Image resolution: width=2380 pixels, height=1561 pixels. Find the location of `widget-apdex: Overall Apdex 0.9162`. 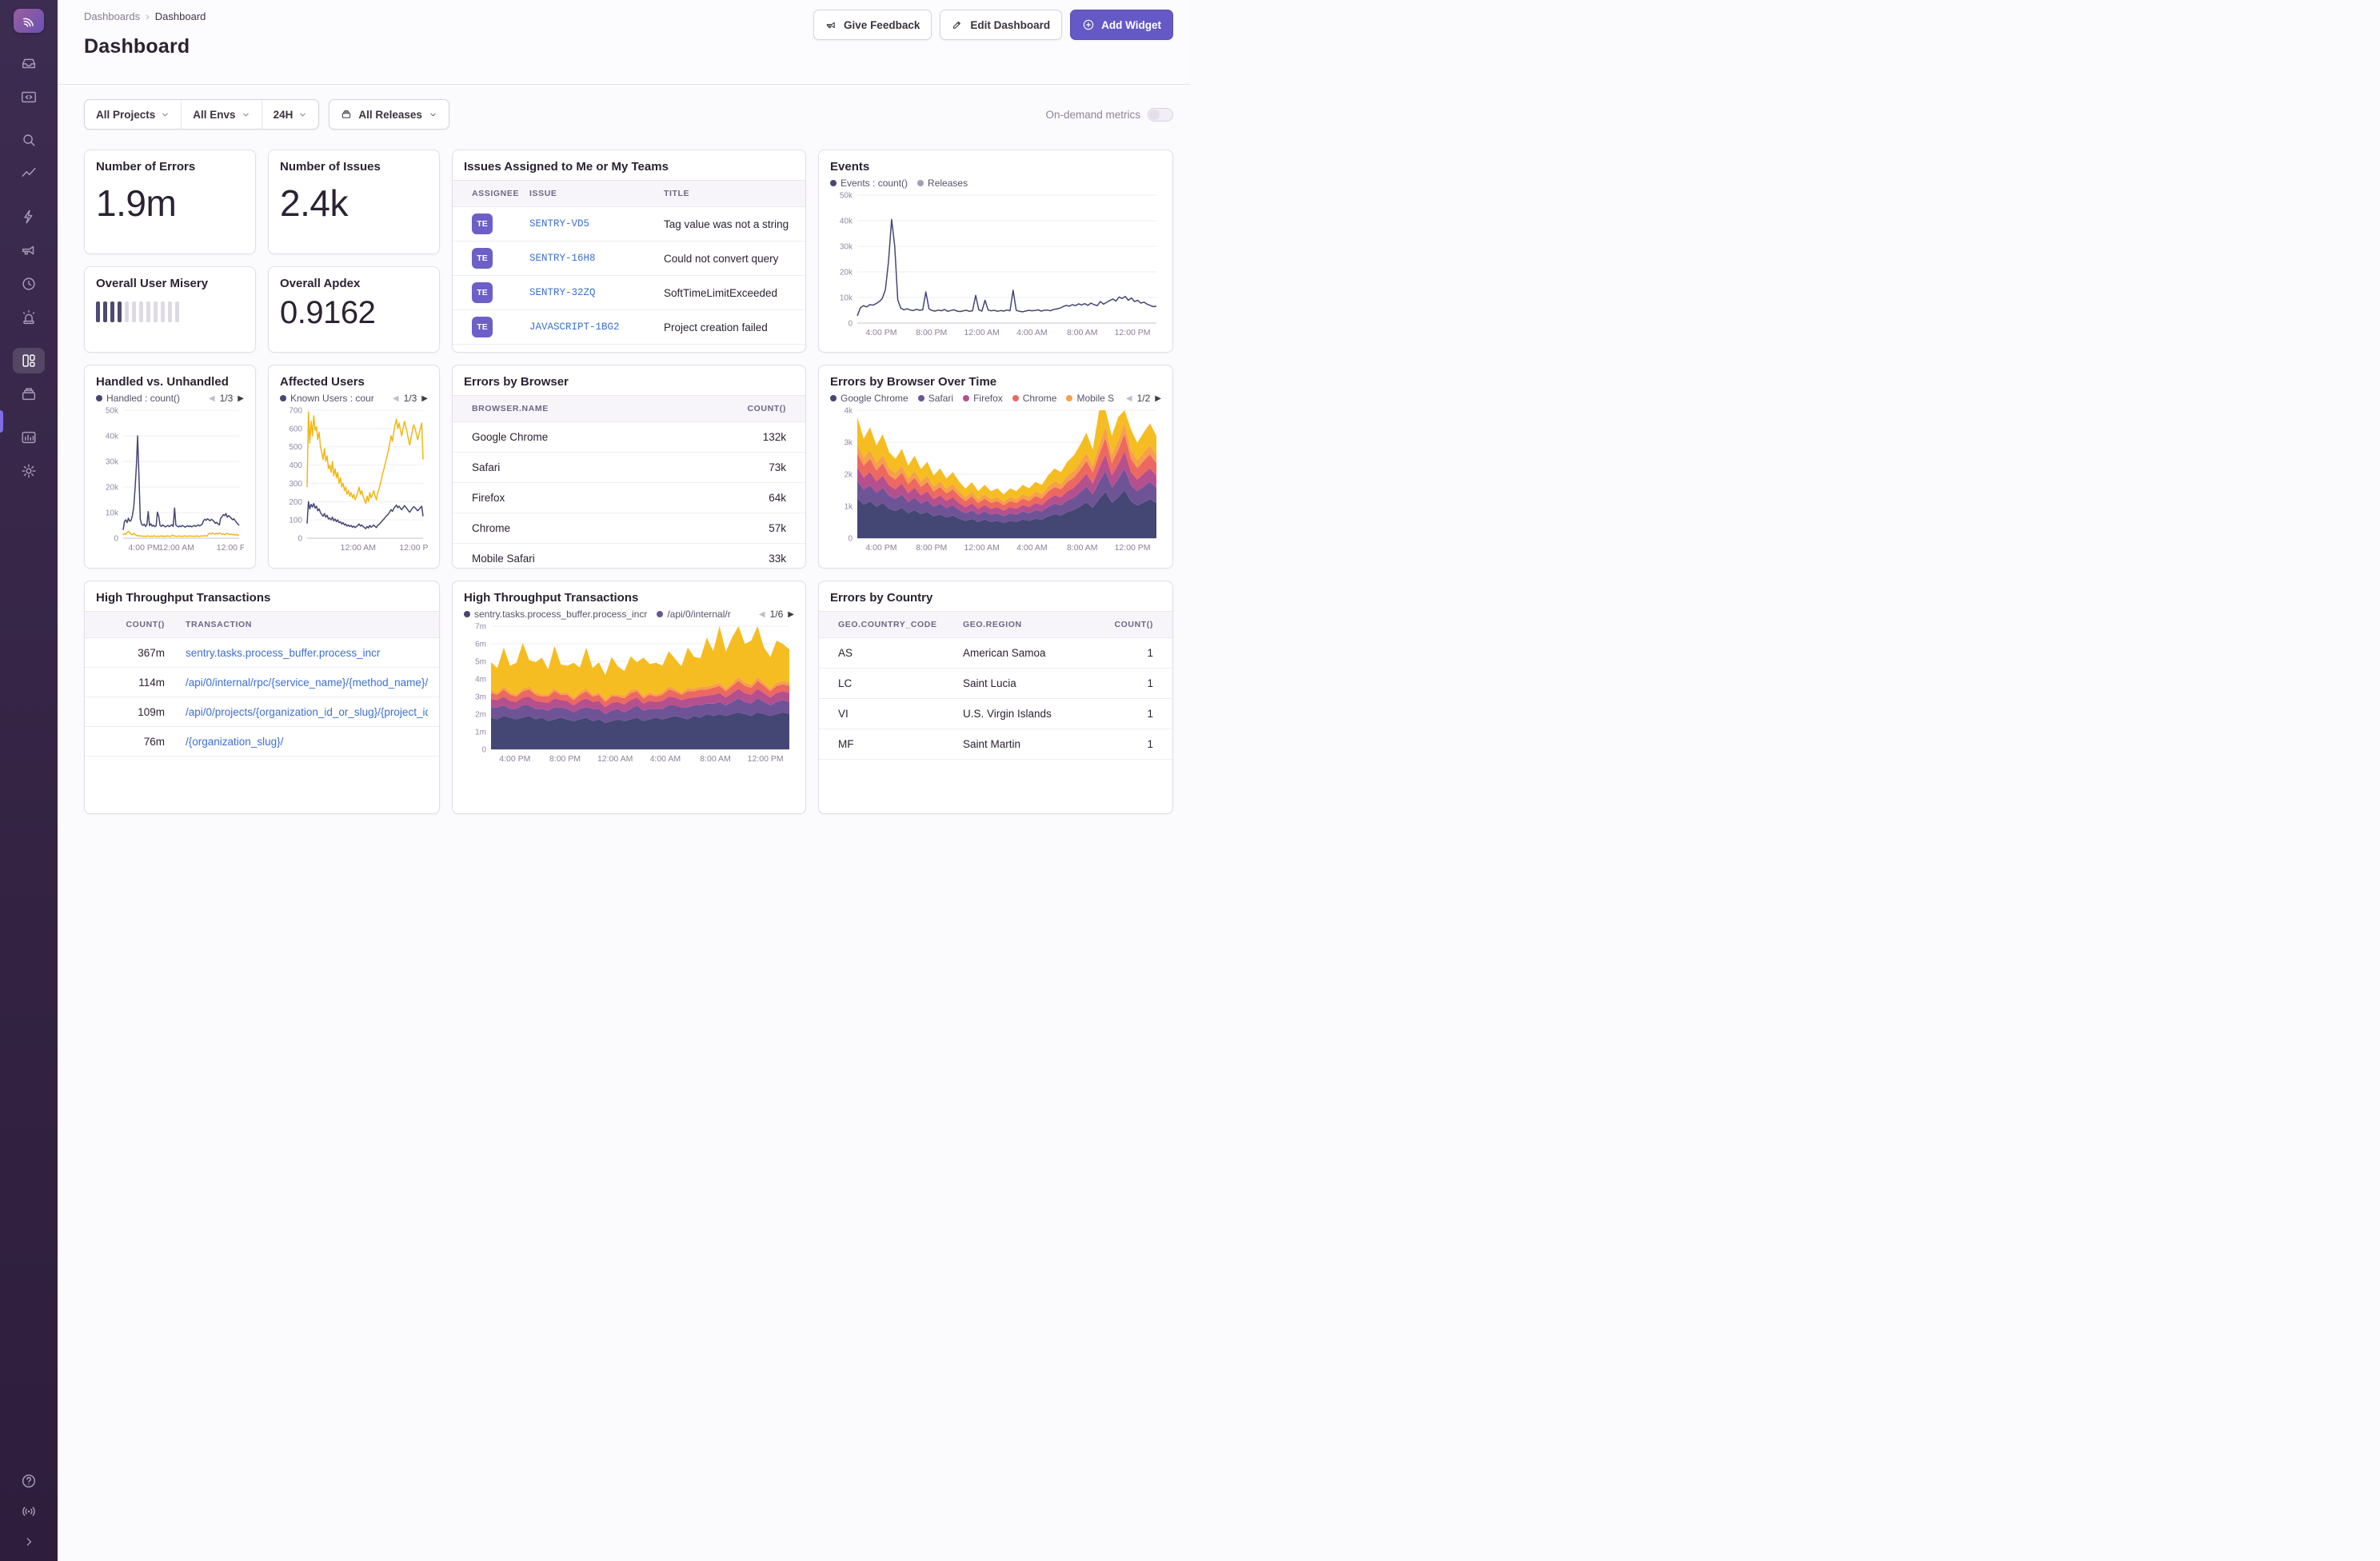

widget-apdex: Overall Apdex 0.9162 is located at coordinates (354, 309).